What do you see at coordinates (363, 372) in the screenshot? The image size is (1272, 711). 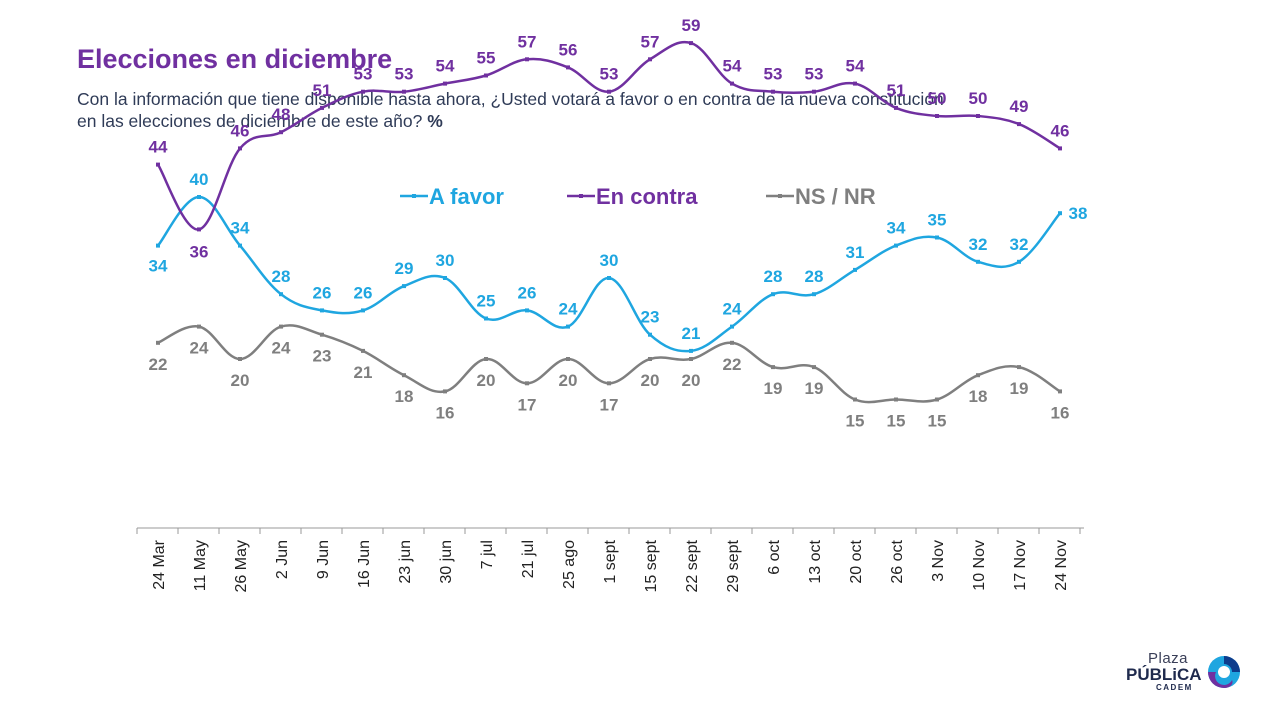 I see `data-label-ns-nr: 21` at bounding box center [363, 372].